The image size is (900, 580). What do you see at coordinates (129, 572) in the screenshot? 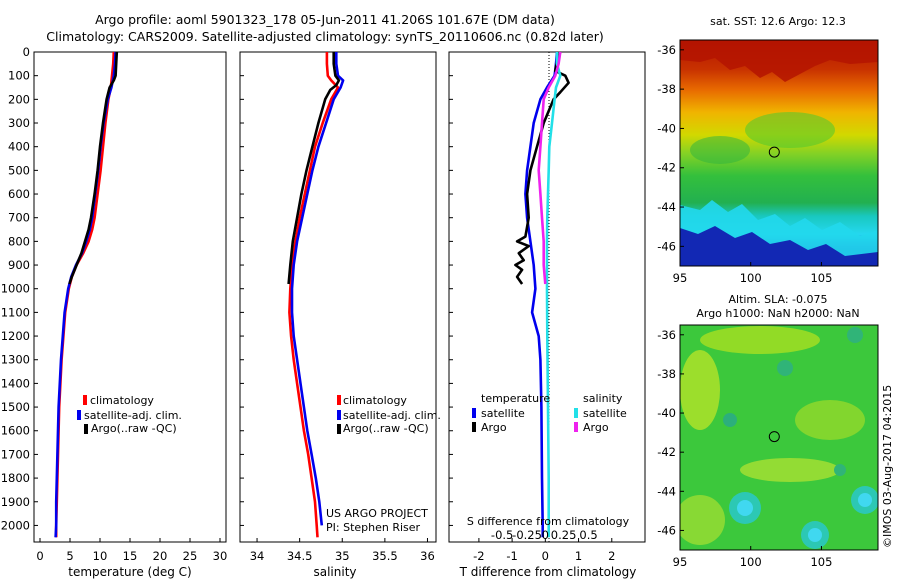
I see `temperature-xlabel: temperature (deg C)` at bounding box center [129, 572].